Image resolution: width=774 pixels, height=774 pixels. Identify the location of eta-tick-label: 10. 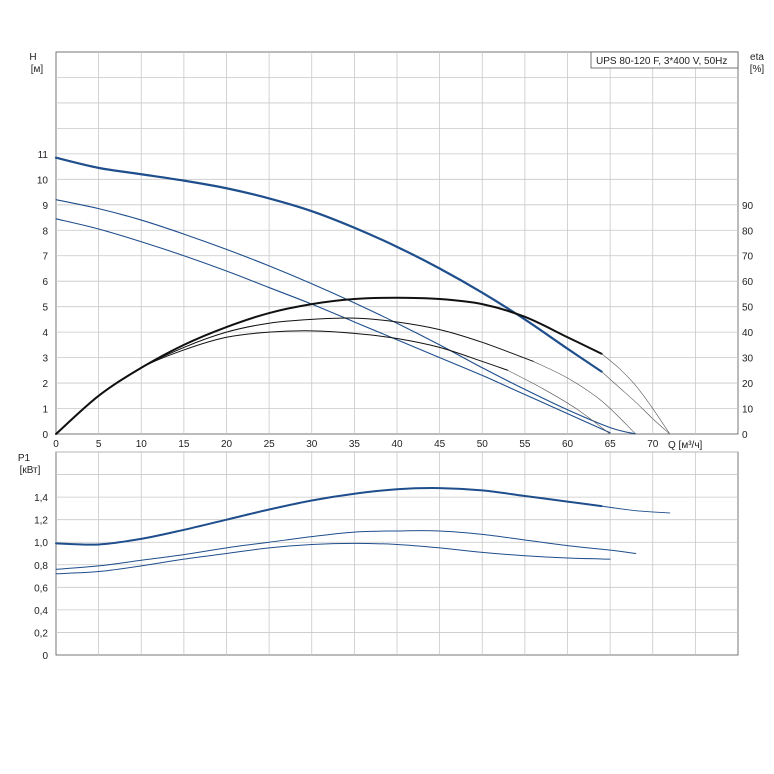
(748, 410).